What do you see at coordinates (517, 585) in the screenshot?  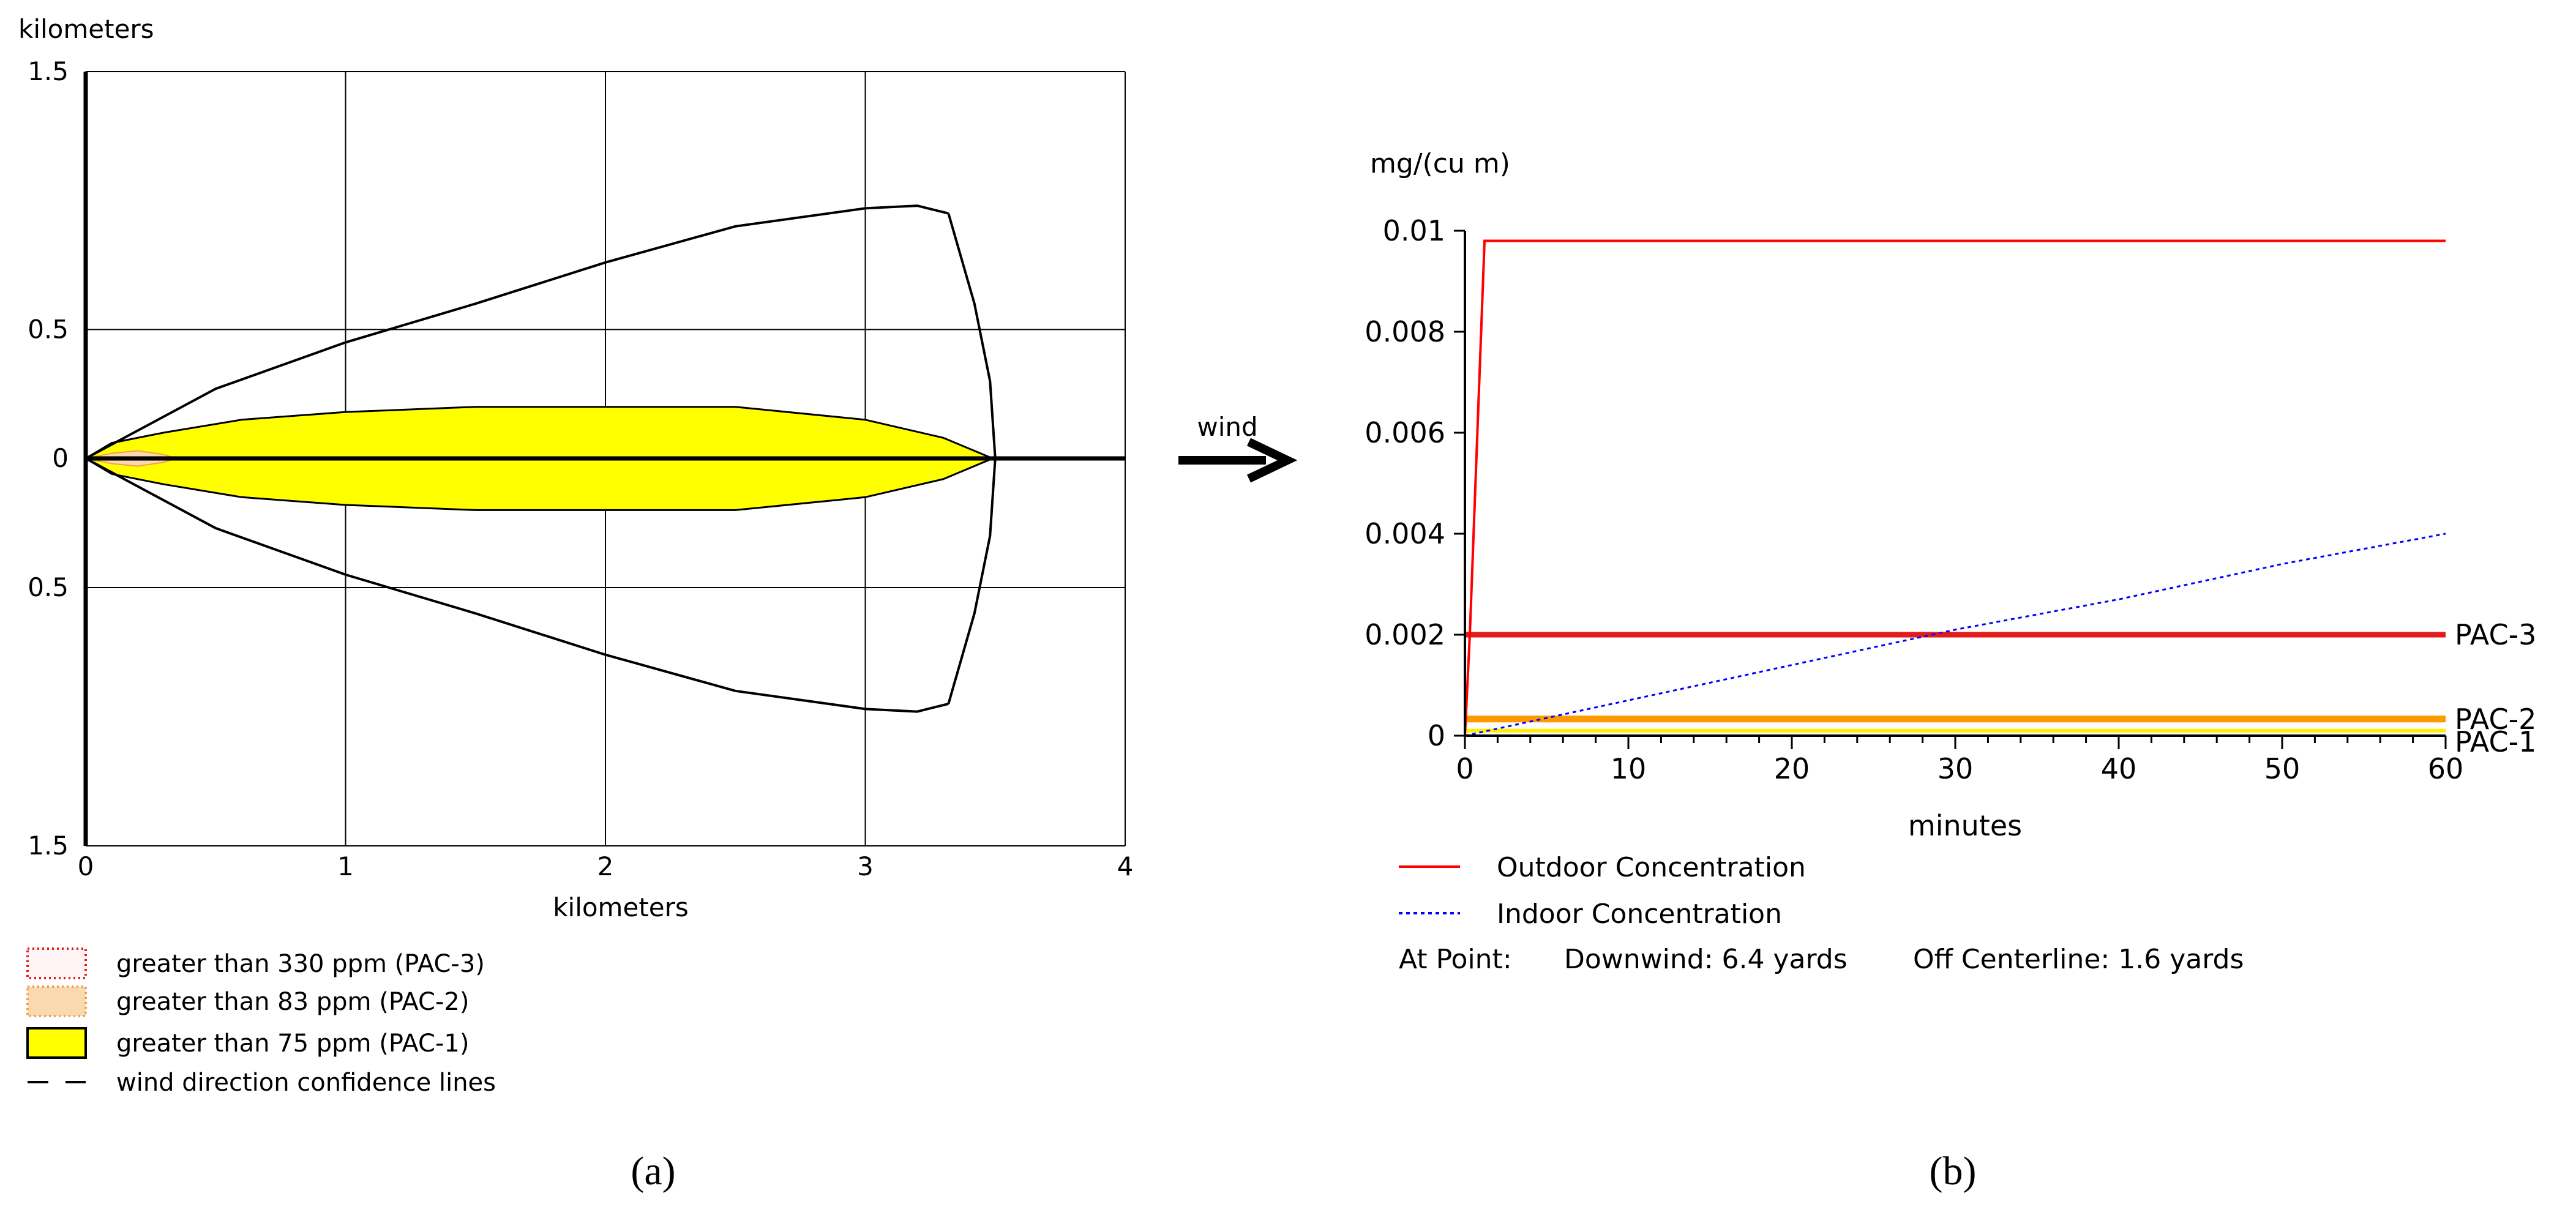 I see `plot-a-confidence-line-lower` at bounding box center [517, 585].